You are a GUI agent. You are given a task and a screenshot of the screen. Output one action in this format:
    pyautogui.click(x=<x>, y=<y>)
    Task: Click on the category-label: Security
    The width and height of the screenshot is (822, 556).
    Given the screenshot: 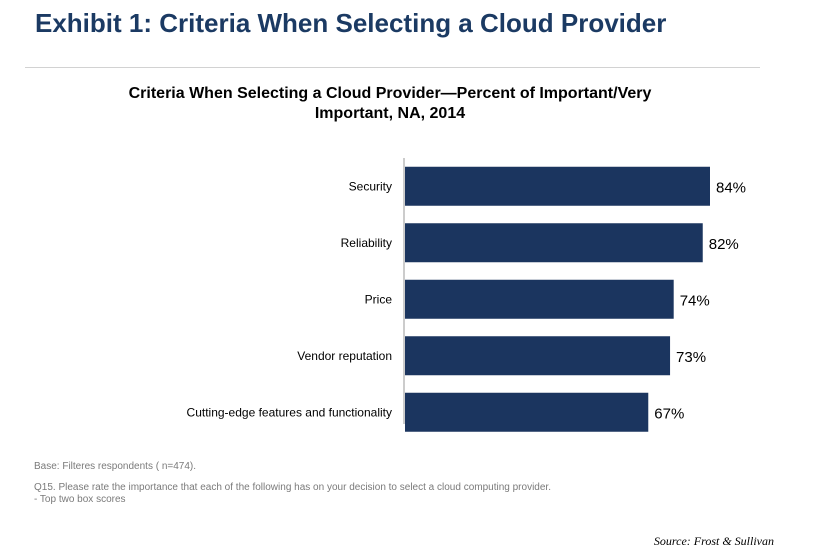 What is the action you would take?
    pyautogui.click(x=370, y=186)
    